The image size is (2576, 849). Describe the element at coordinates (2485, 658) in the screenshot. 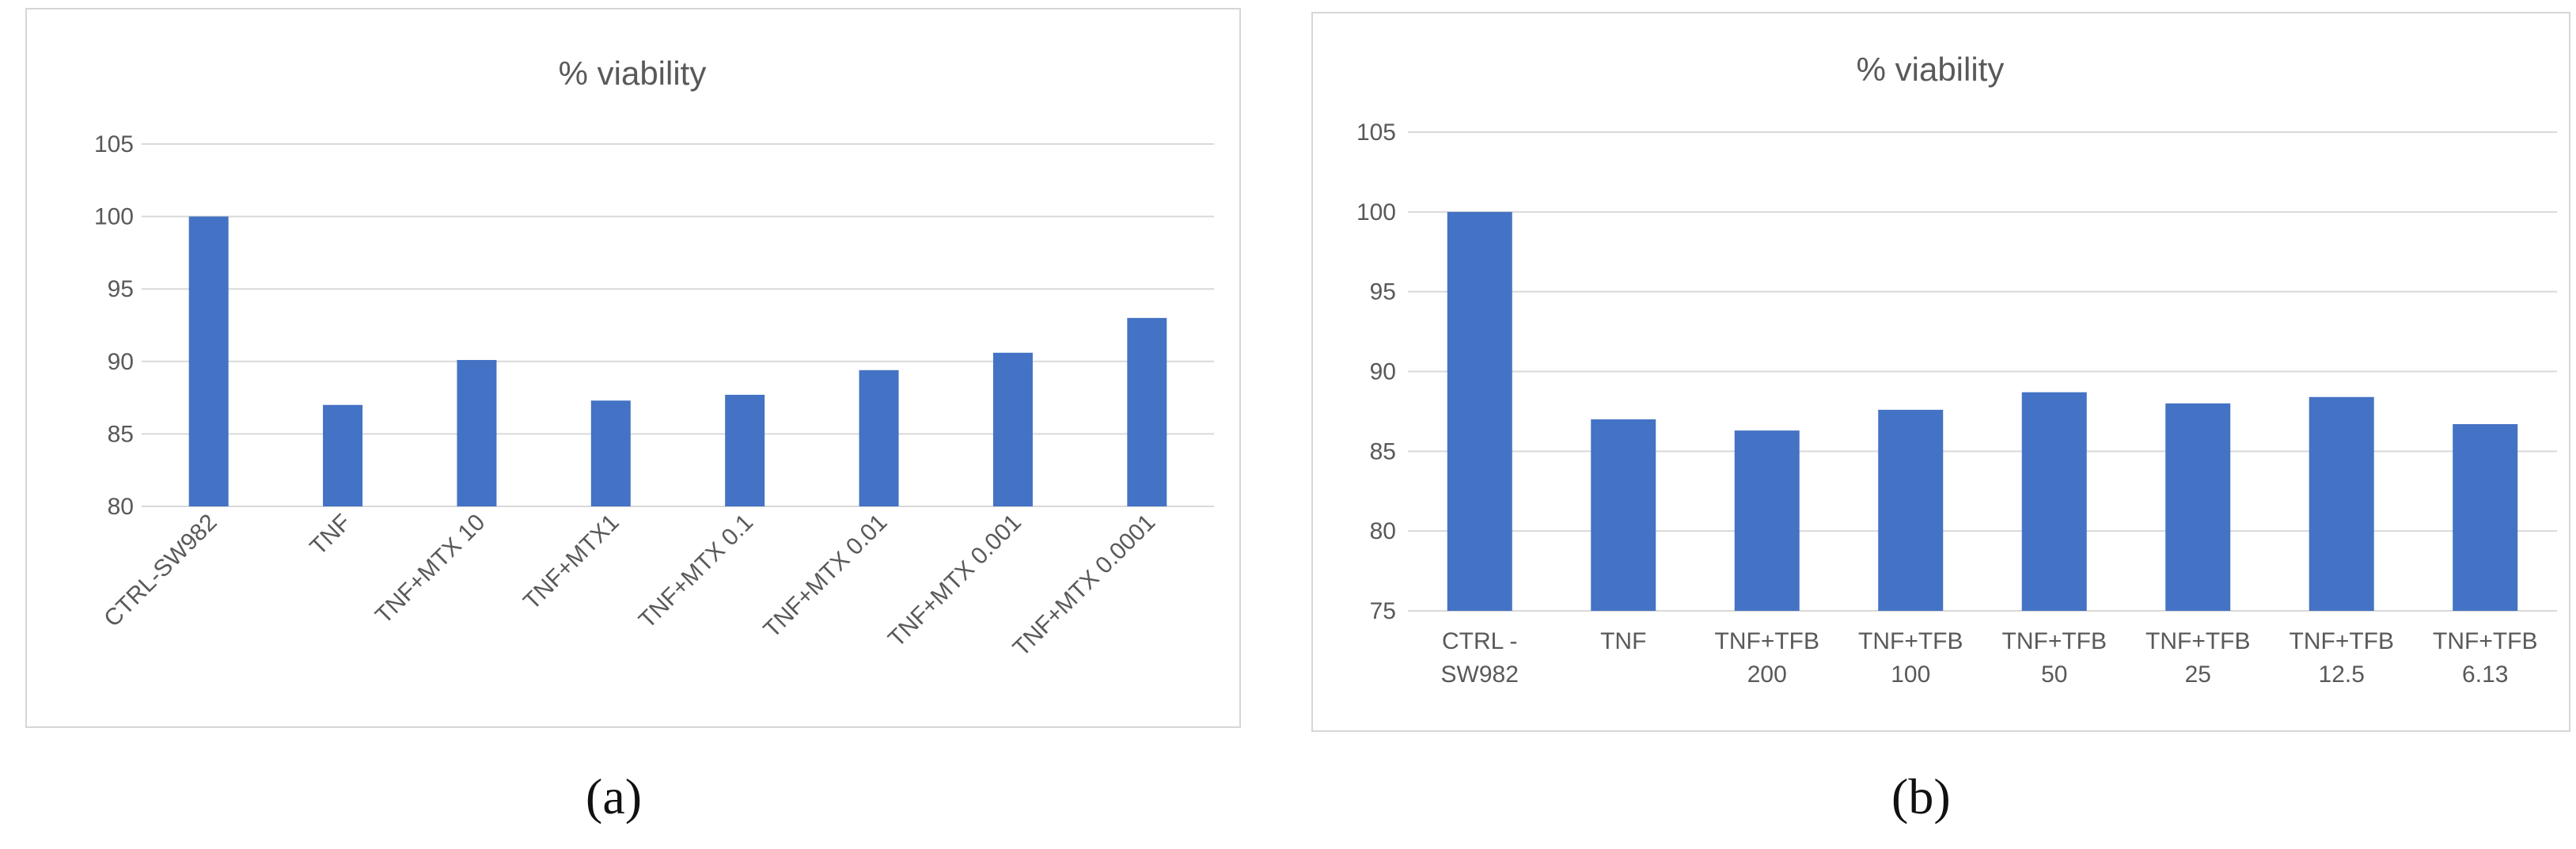

I see `chart-b-xtick-label: TNF+TFB 6.13` at that location.